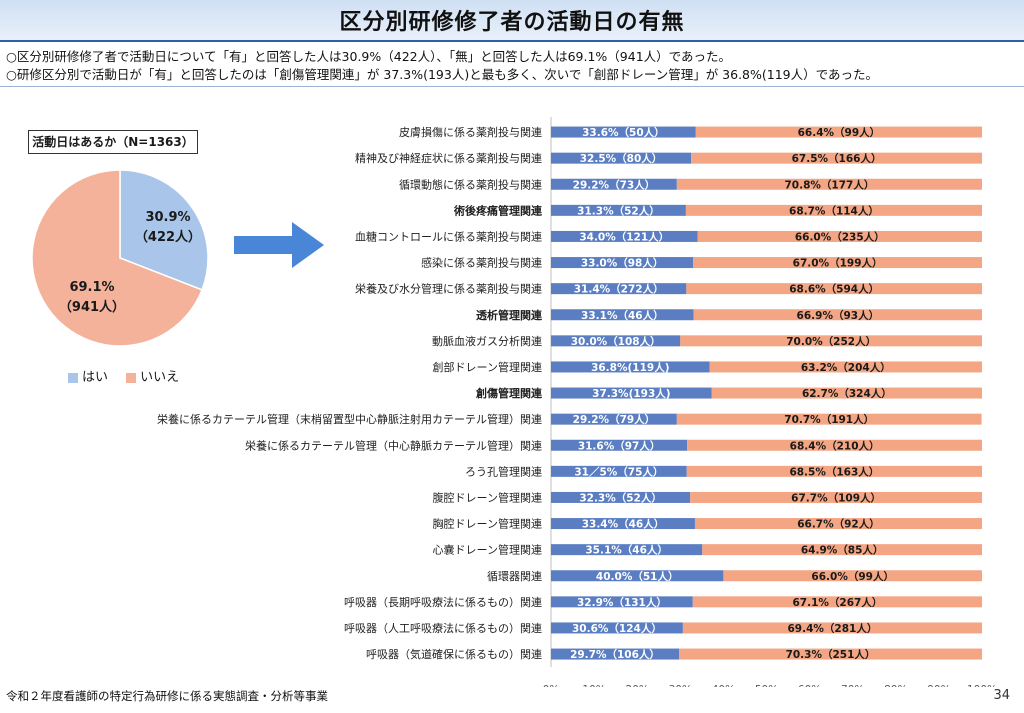 The image size is (1024, 713). I want to click on bar-no-label: 68.6%（594人）, so click(834, 289).